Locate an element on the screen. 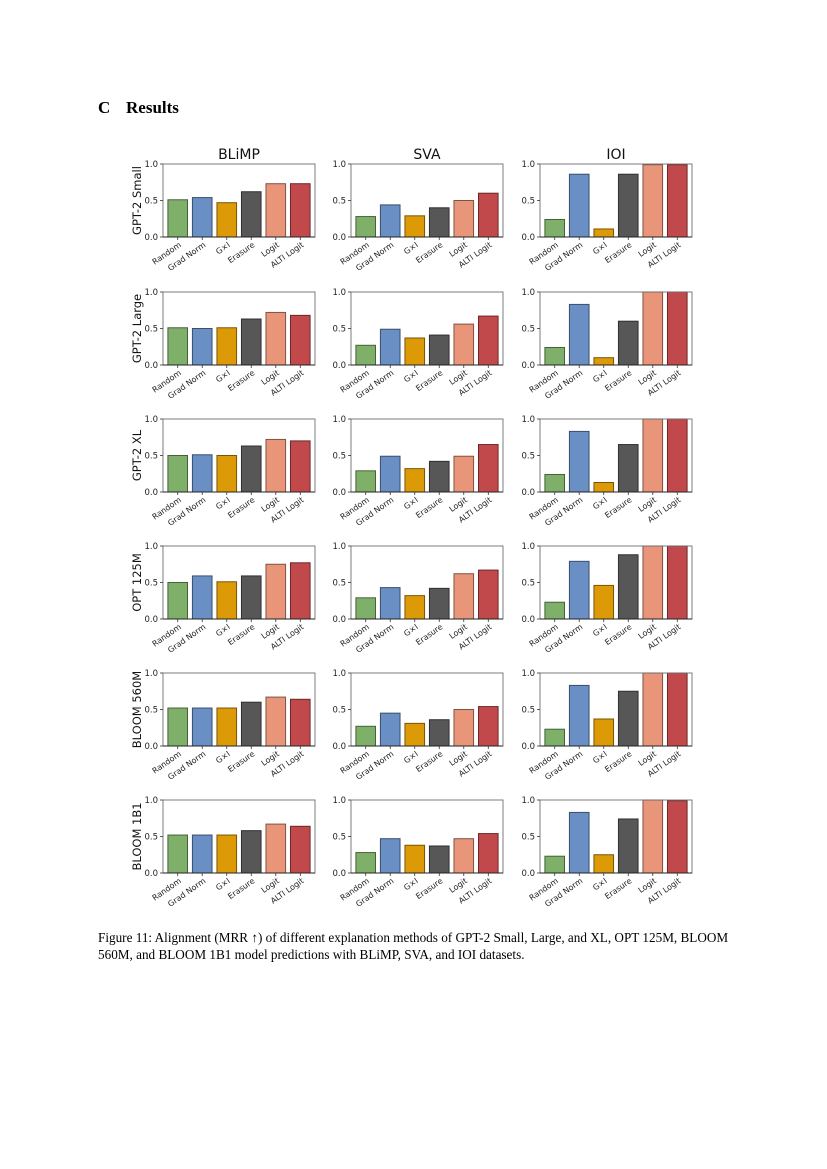  row-label: BLOOM 560M is located at coordinates (137, 709).